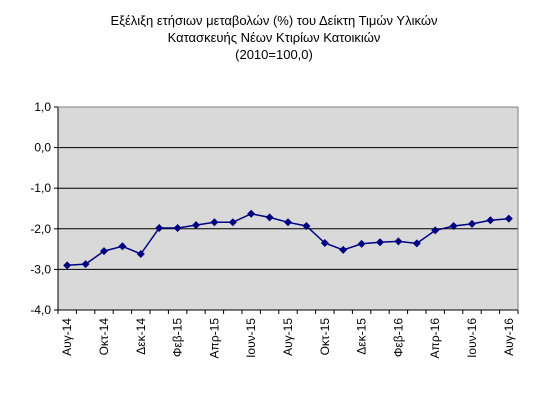  I want to click on x-tick-label: Απρ-16, so click(435, 338).